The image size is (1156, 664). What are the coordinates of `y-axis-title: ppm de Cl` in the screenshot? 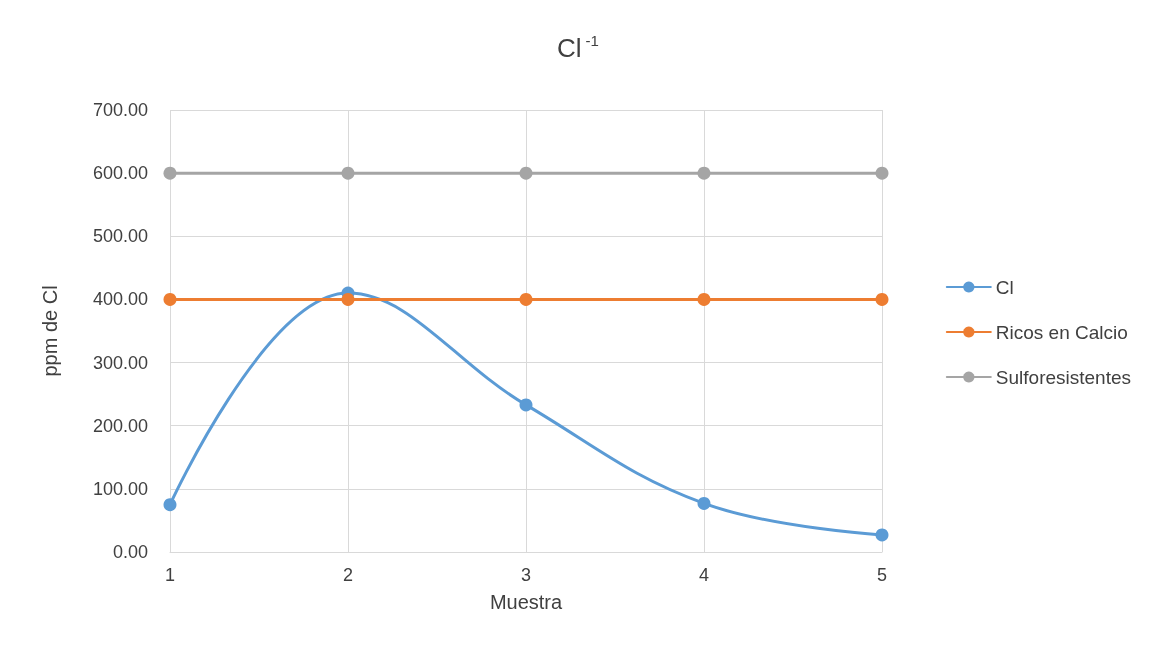 It's located at (50, 331).